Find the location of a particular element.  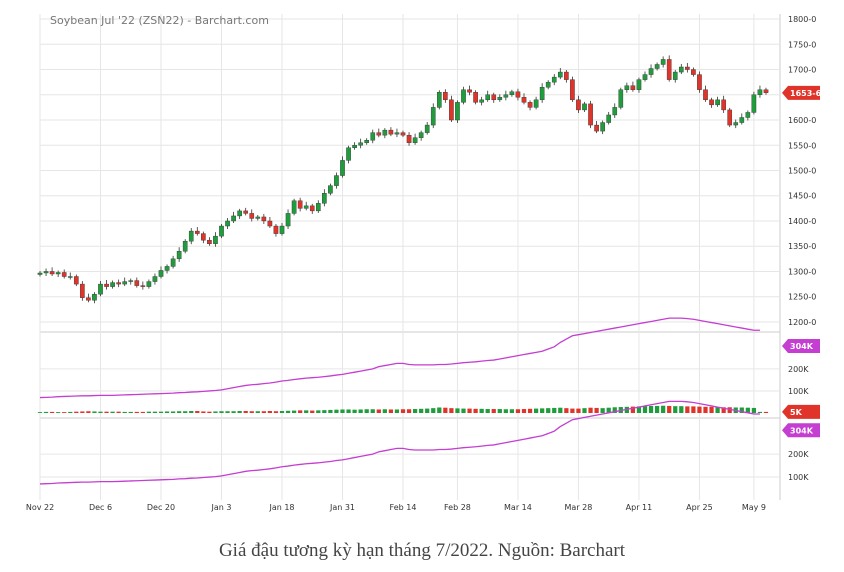

last-price-tag: 1653-6 is located at coordinates (802, 92).